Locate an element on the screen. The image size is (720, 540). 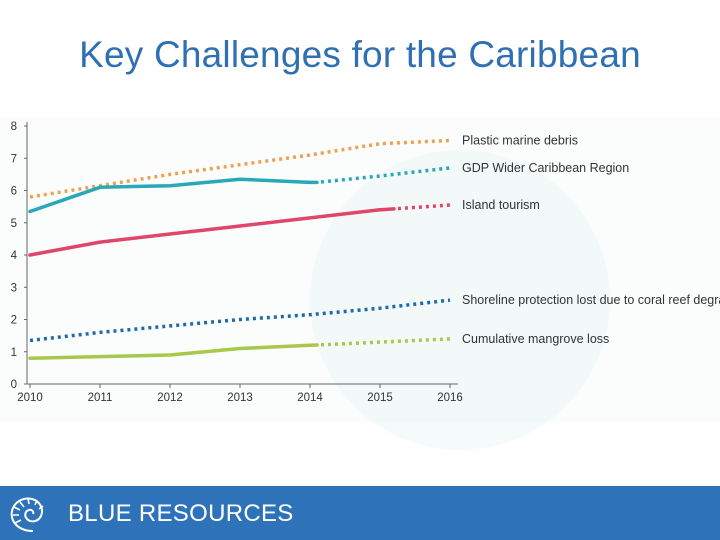
y-tick-label: 0 is located at coordinates (14, 385).